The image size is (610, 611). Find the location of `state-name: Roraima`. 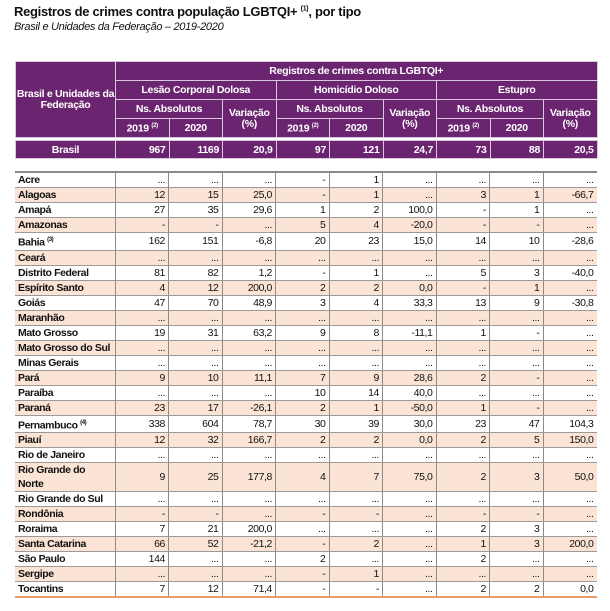

state-name: Roraima is located at coordinates (38, 529).